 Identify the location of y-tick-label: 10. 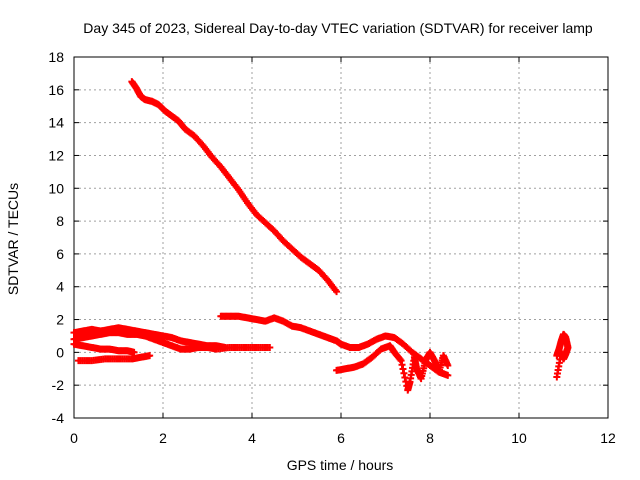
(56, 188).